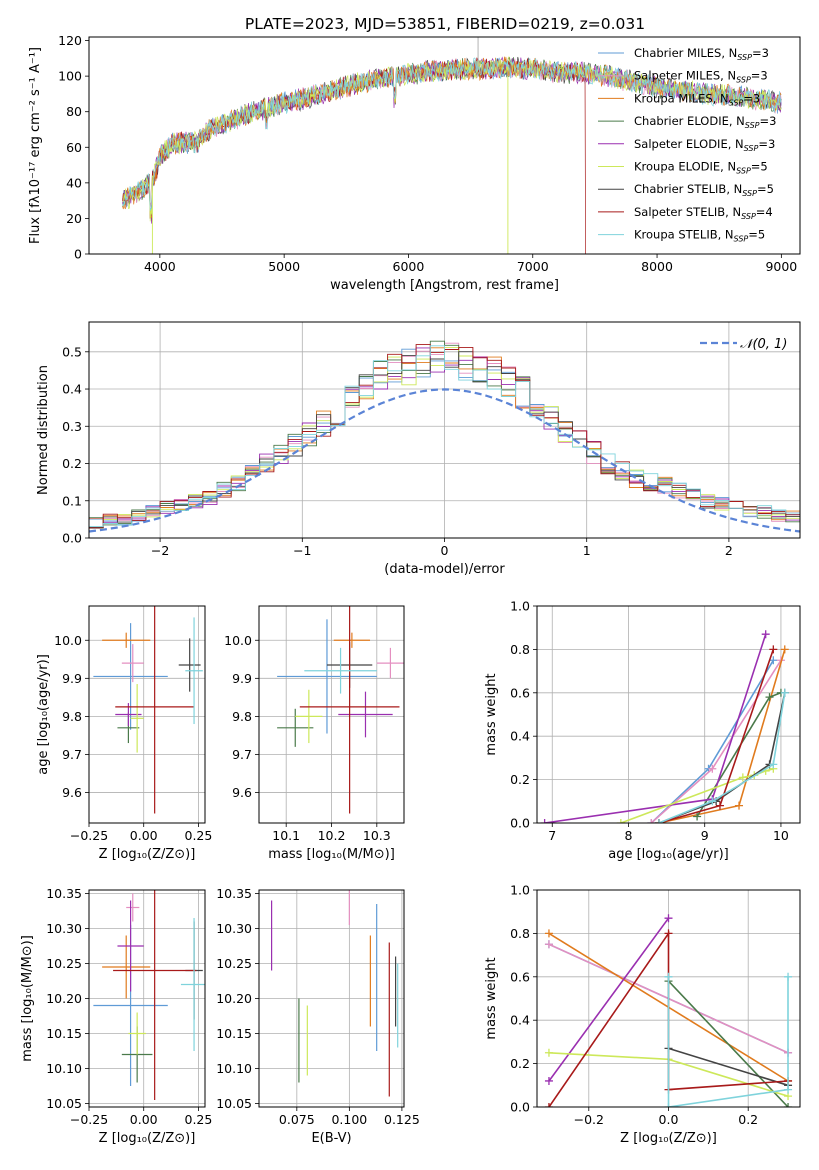  What do you see at coordinates (286, 835) in the screenshot?
I see `x-tick-label: 10.1` at bounding box center [286, 835].